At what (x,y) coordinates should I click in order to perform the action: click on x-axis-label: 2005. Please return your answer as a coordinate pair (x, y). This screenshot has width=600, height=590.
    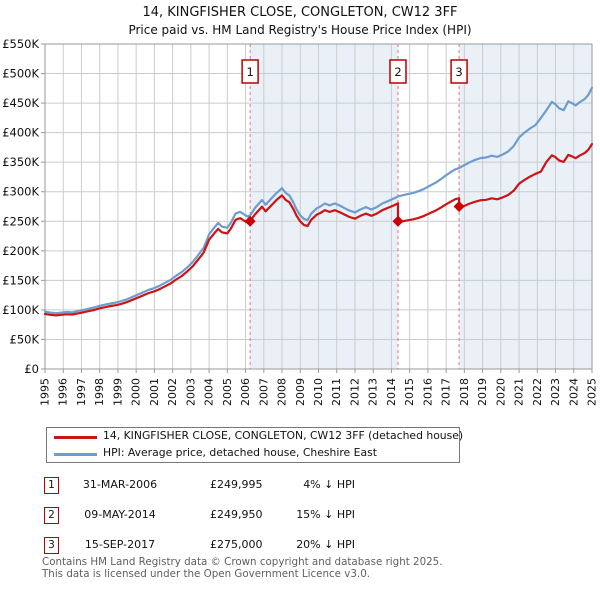
    Looking at the image, I should click on (227, 392).